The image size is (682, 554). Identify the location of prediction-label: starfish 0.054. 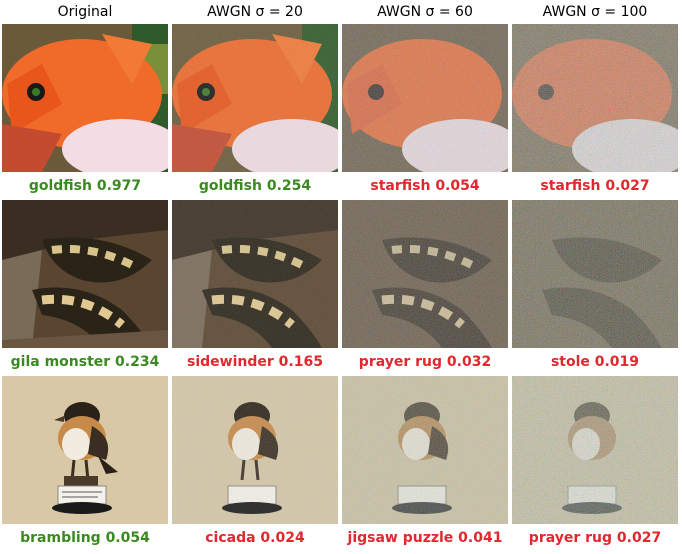
(425, 186).